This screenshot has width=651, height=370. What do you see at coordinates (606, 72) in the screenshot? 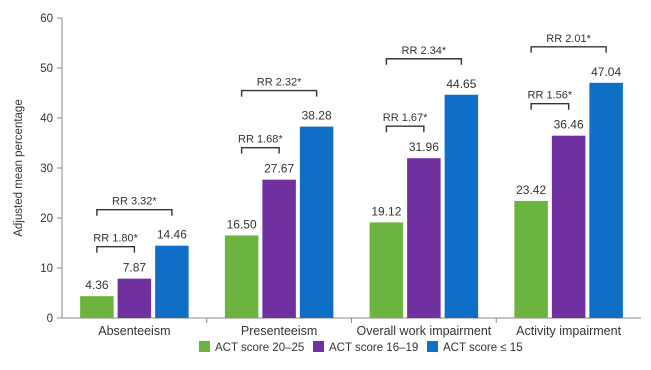
I see `data-label: 47.04` at bounding box center [606, 72].